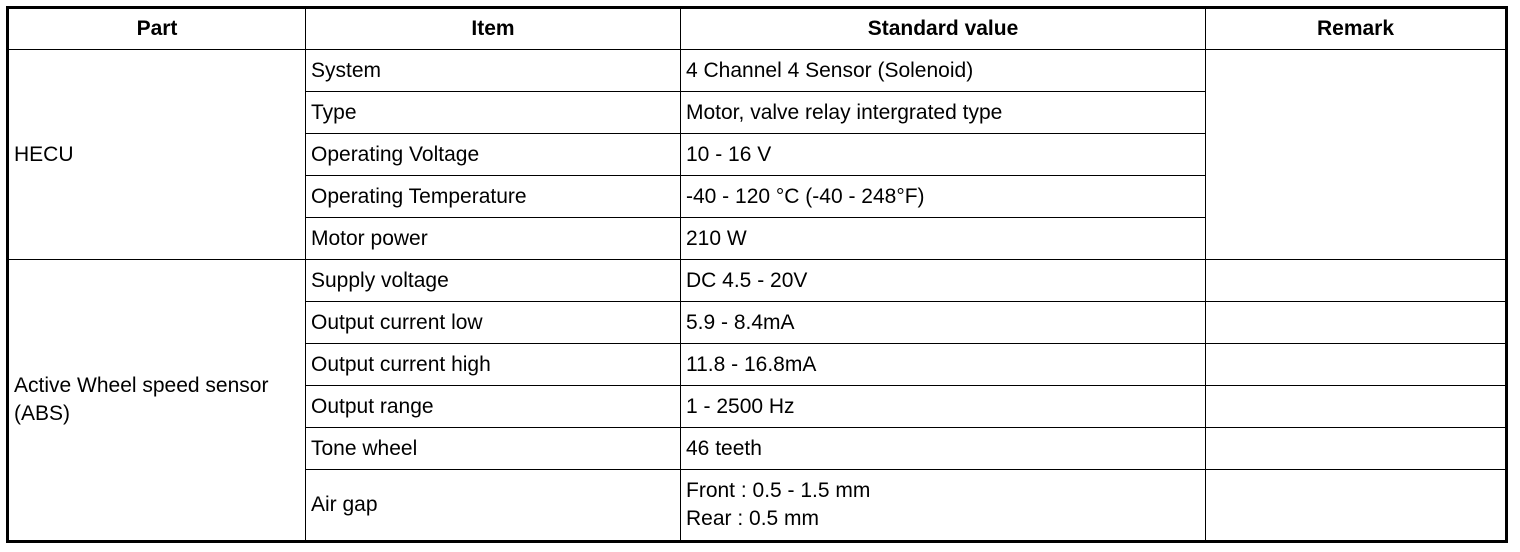 This screenshot has width=1520, height=552. I want to click on item-cell: Output current low, so click(493, 322).